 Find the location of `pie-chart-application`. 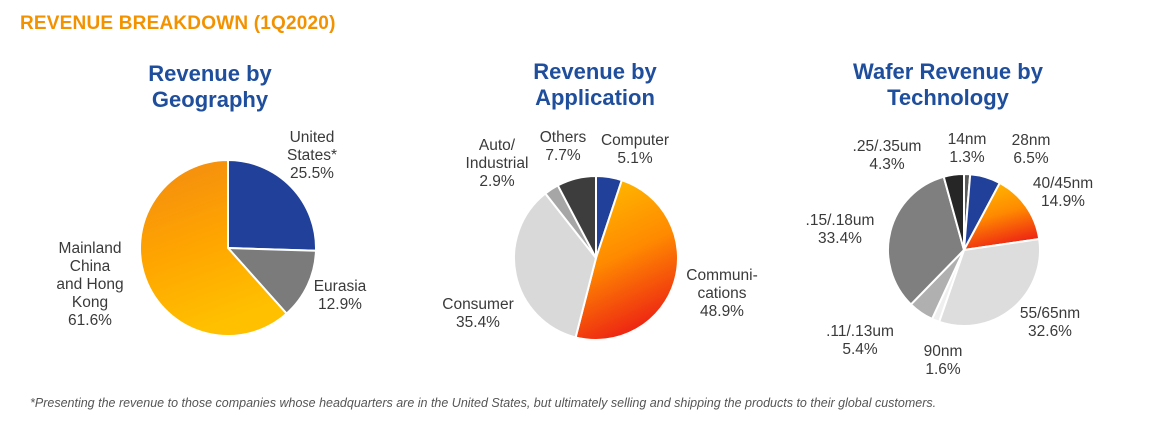

pie-chart-application is located at coordinates (596, 257).